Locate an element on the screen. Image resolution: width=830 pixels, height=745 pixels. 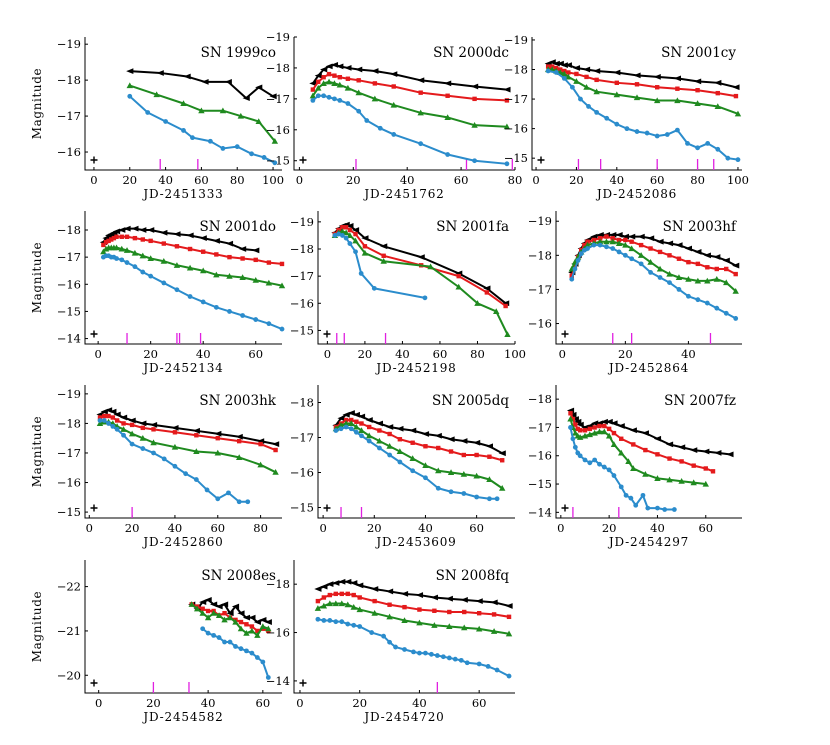
x-tick-label: 40 is located at coordinates (419, 703).